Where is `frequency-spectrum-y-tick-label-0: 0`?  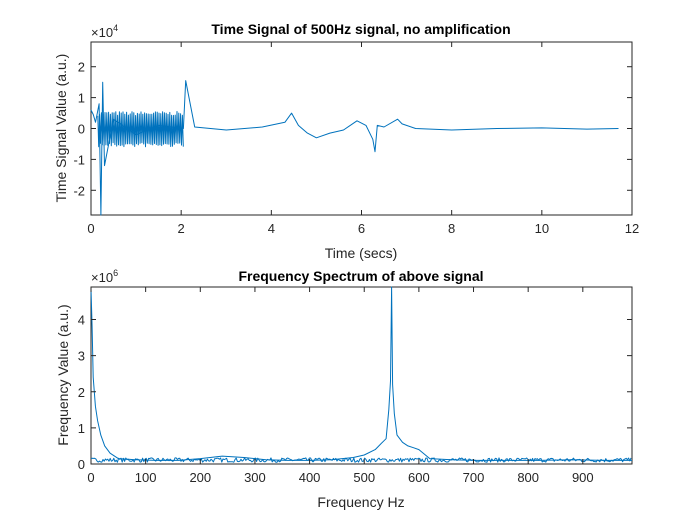 frequency-spectrum-y-tick-label-0: 0 is located at coordinates (81, 464).